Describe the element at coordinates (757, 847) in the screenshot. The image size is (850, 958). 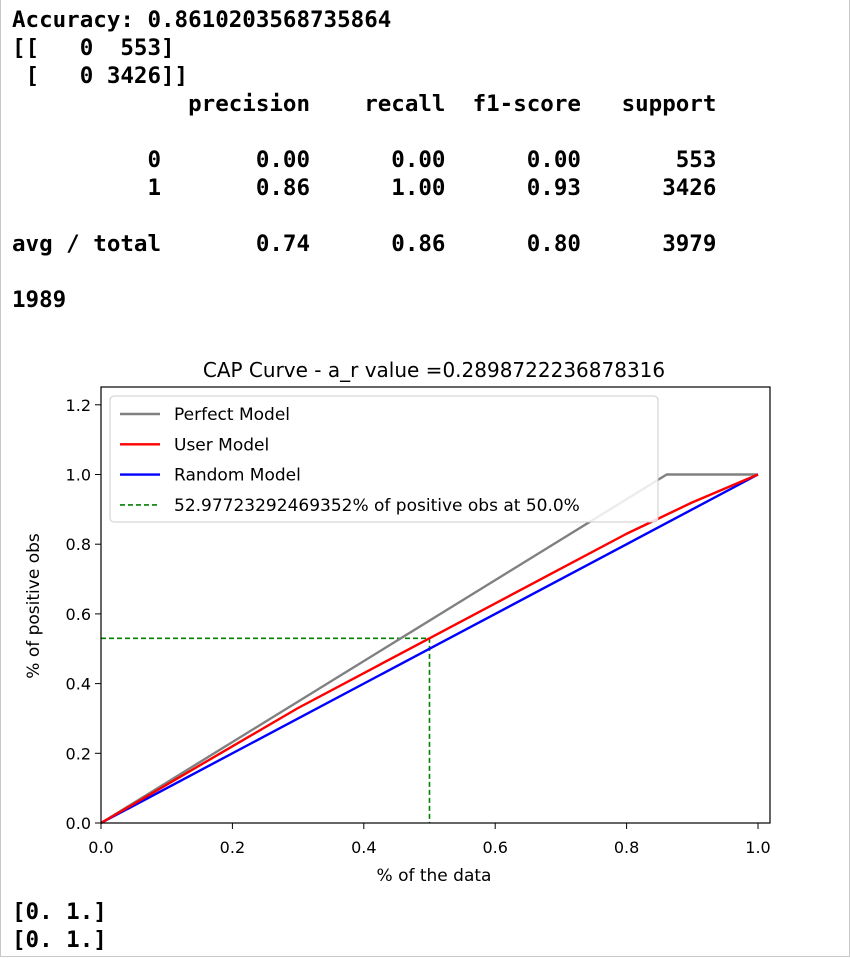
I see `x-tick-label: 1.0` at that location.